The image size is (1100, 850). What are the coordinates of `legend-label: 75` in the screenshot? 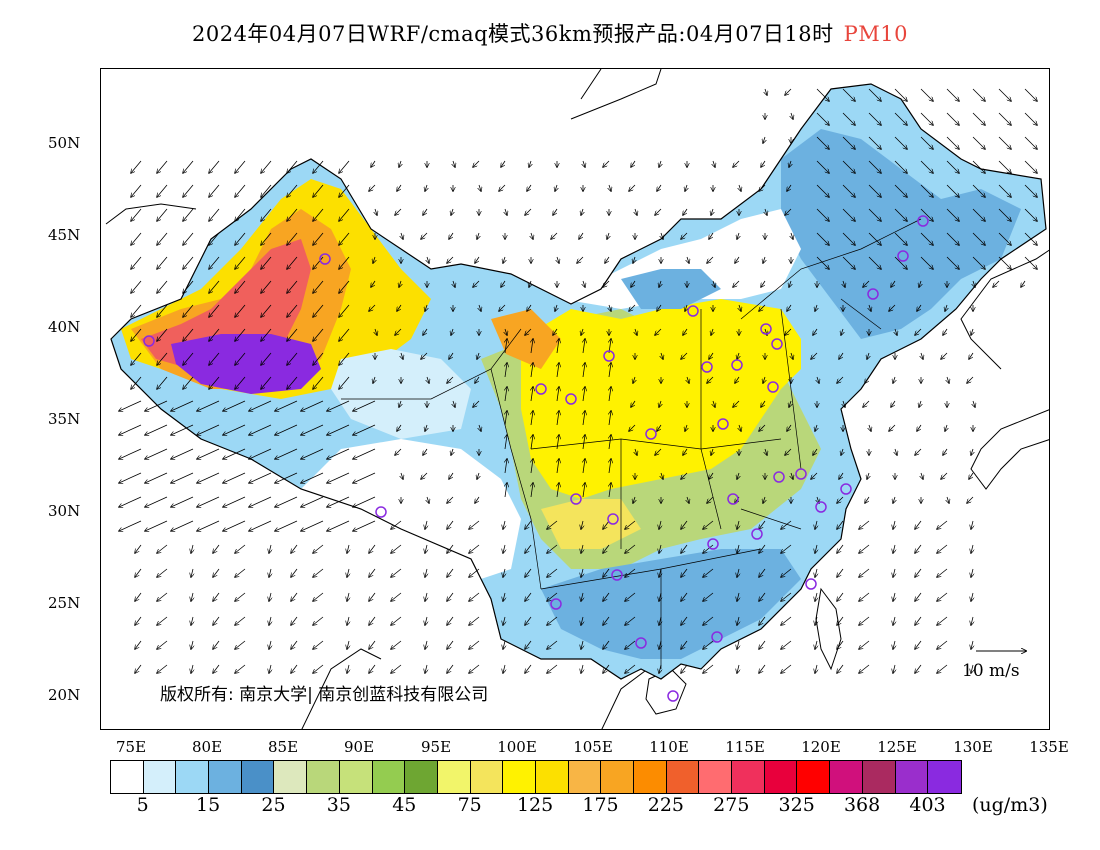 It's located at (469, 805).